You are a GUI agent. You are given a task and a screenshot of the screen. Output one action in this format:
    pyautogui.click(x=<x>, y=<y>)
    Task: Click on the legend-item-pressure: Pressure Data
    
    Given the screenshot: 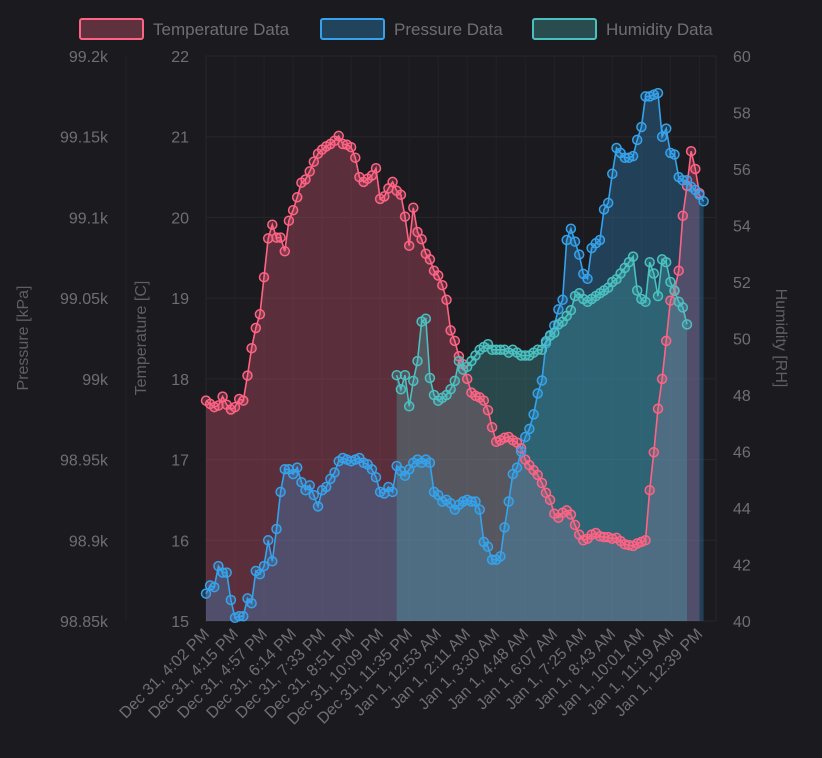 What is the action you would take?
    pyautogui.click(x=411, y=29)
    